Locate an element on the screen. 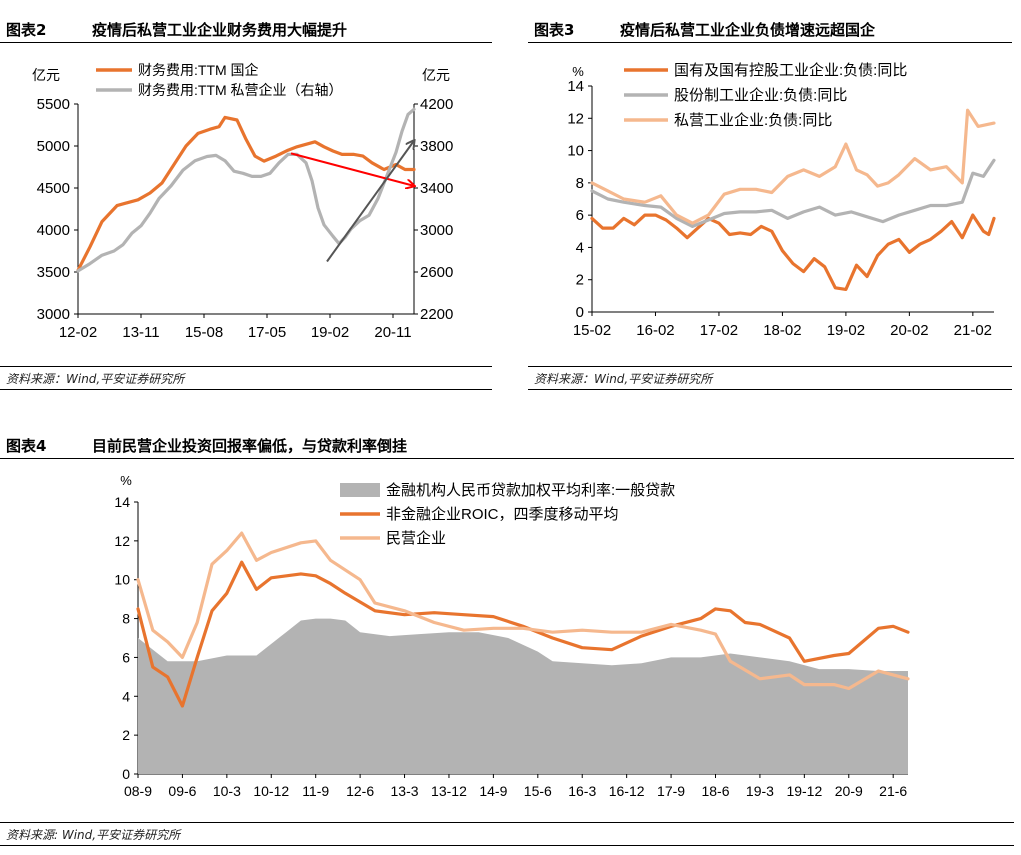 The width and height of the screenshot is (1021, 855). x-tick-label: 13-3 is located at coordinates (405, 791).